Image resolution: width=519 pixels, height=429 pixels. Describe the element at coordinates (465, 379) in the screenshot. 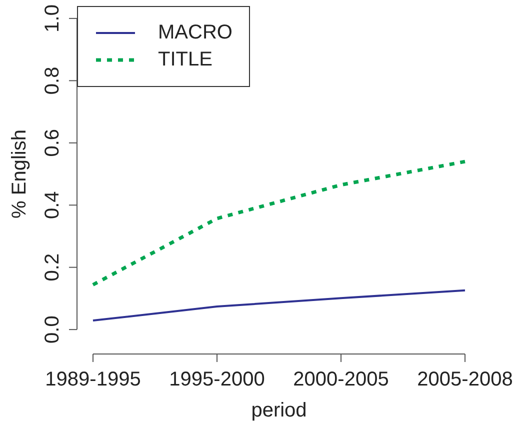

I see `x-tick-label: 2005-2008` at that location.